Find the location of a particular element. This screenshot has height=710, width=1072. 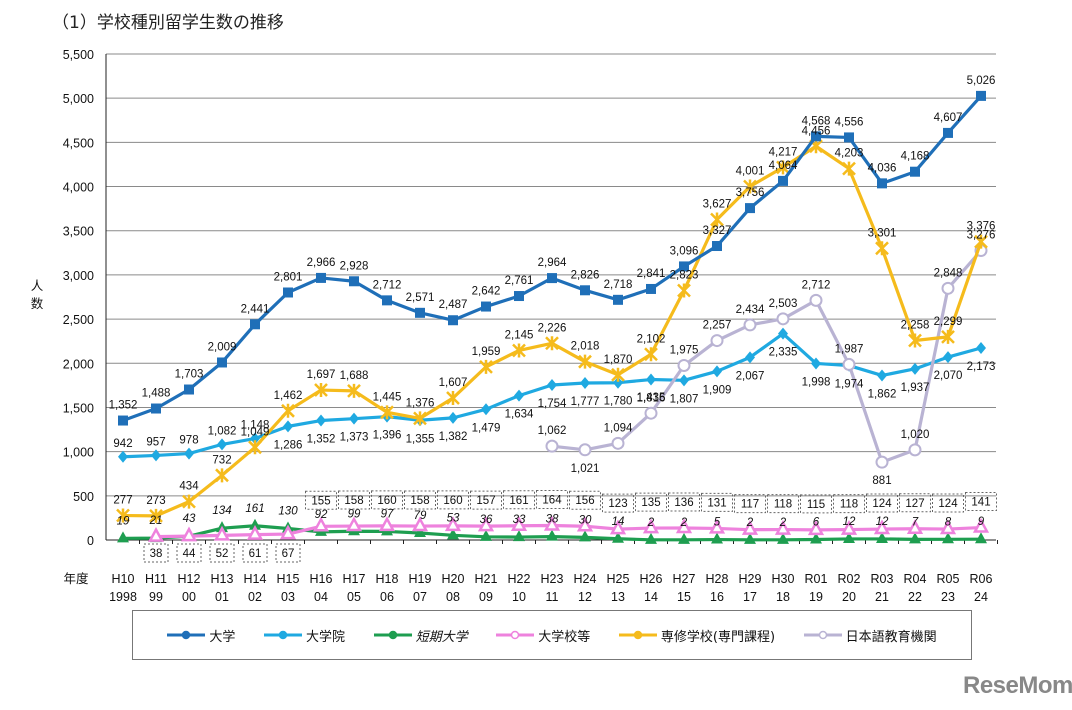

data-label-japanese-language-school: 2,503 is located at coordinates (783, 304).